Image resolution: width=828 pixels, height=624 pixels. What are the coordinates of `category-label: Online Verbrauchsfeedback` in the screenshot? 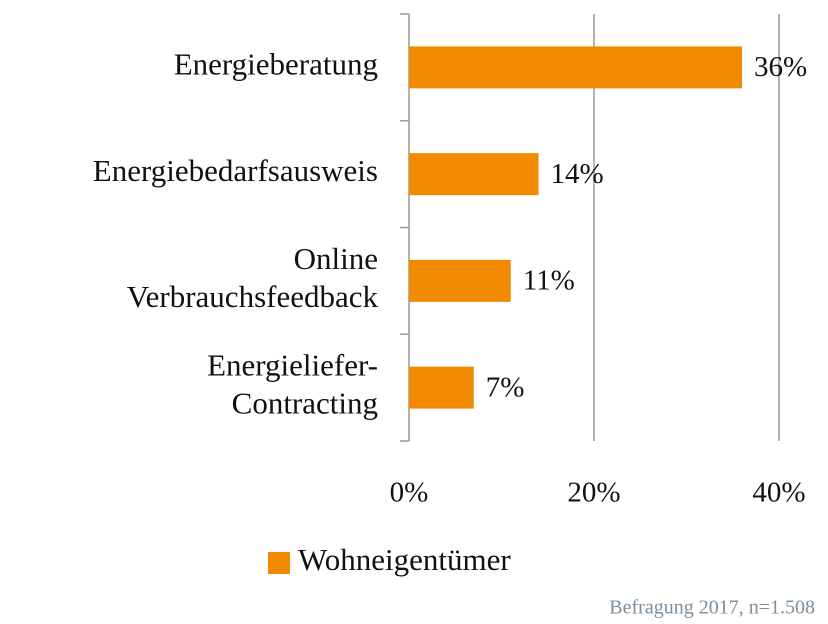 It's located at (253, 277).